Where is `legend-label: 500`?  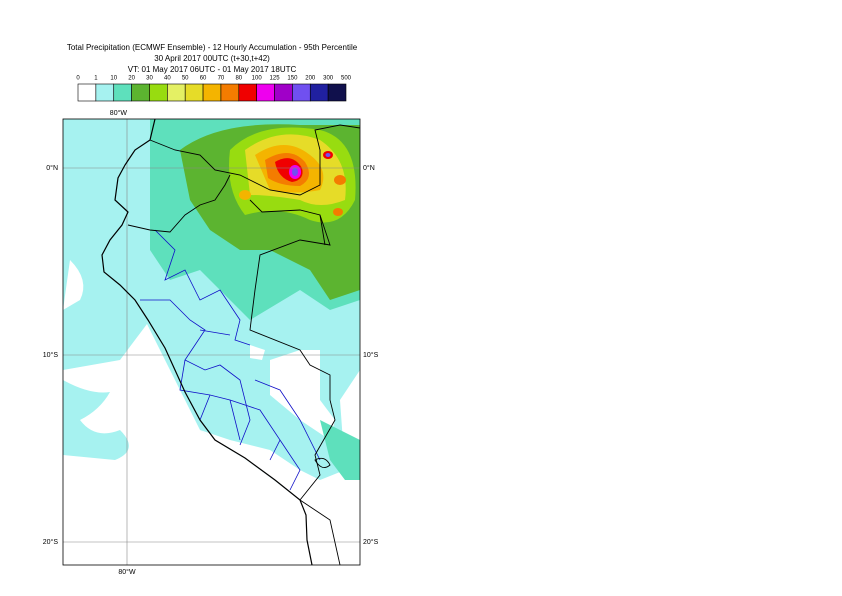 legend-label: 500 is located at coordinates (346, 79).